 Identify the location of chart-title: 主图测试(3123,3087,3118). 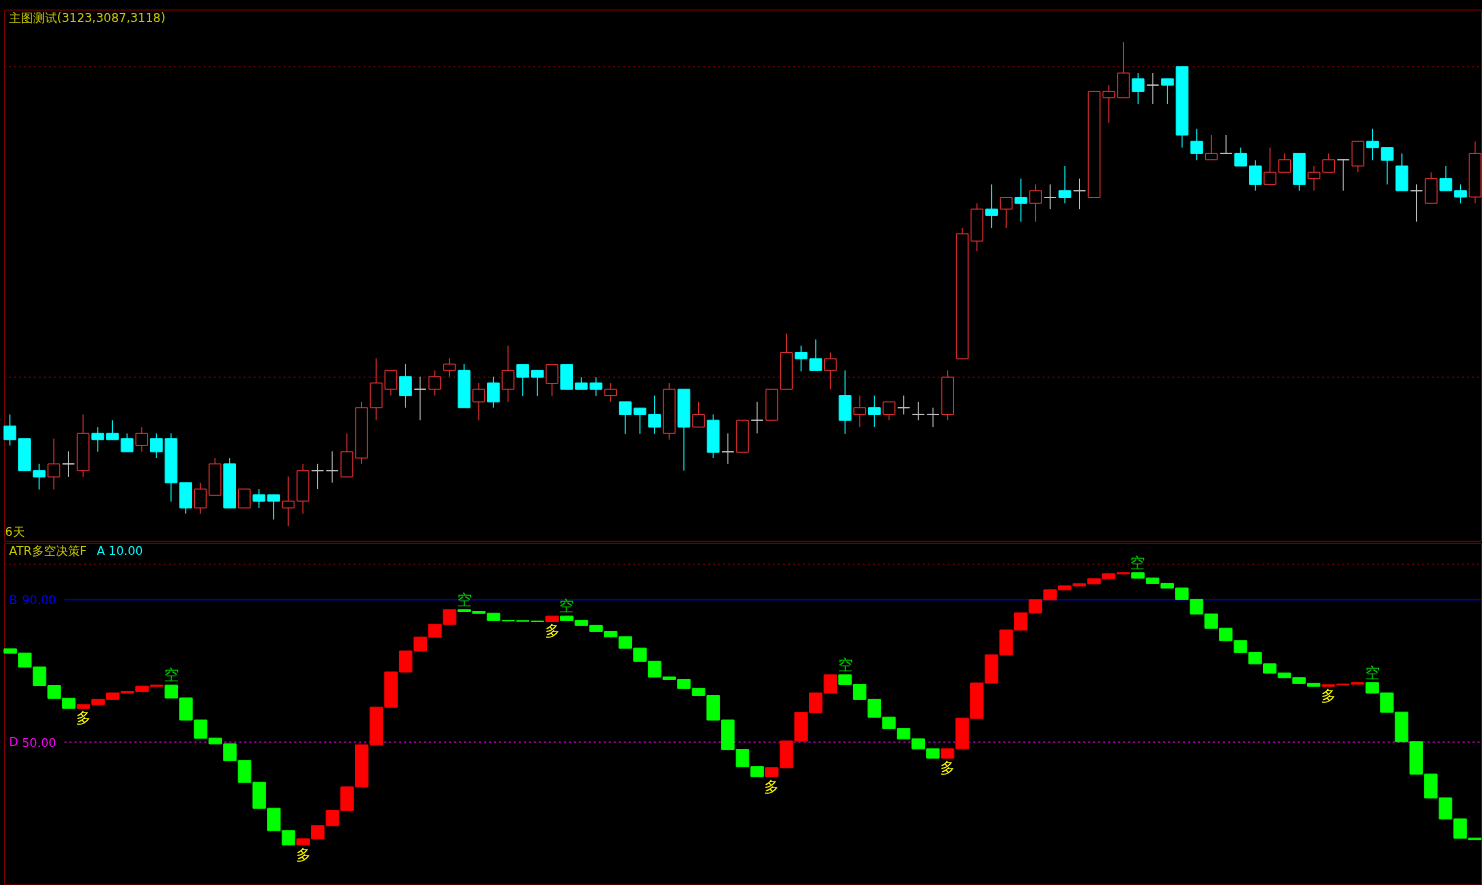
(87, 17).